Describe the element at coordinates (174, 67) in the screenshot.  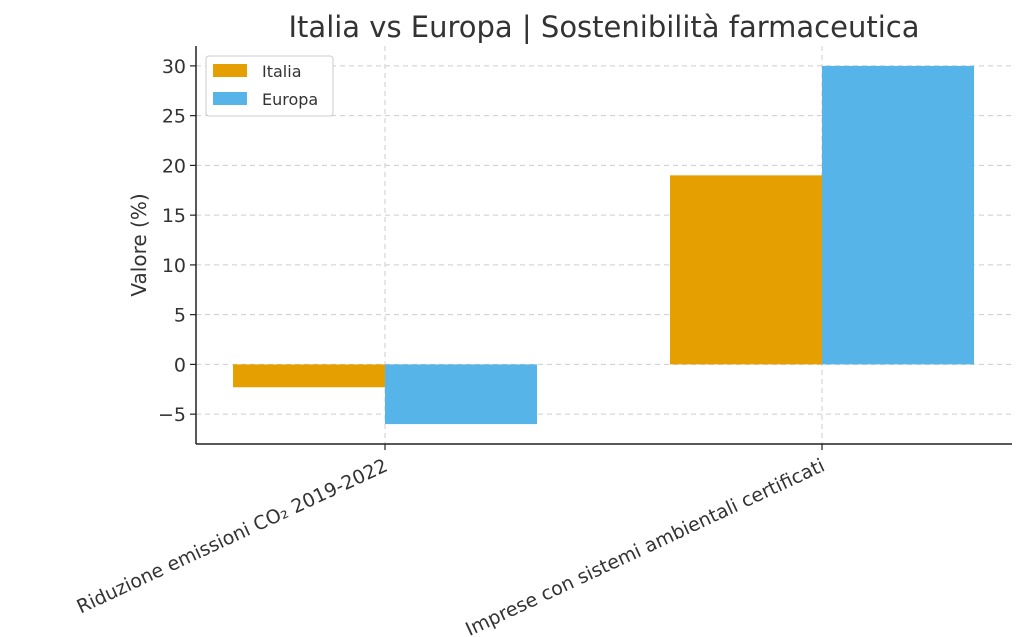
I see `y-tick-label: 30` at that location.